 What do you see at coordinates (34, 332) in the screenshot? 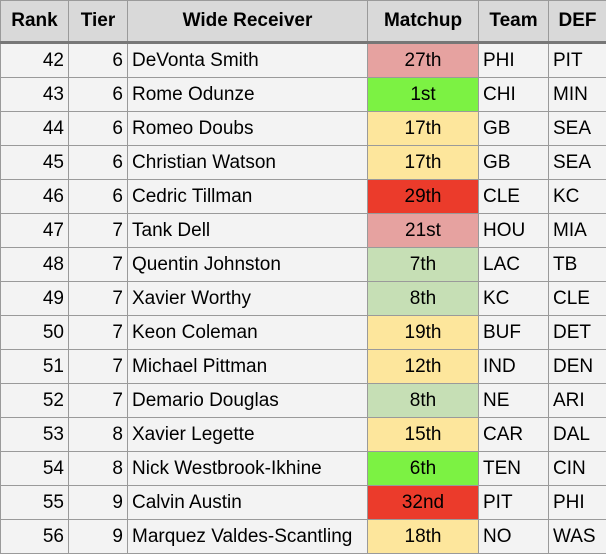
I see `table-cell: 50` at bounding box center [34, 332].